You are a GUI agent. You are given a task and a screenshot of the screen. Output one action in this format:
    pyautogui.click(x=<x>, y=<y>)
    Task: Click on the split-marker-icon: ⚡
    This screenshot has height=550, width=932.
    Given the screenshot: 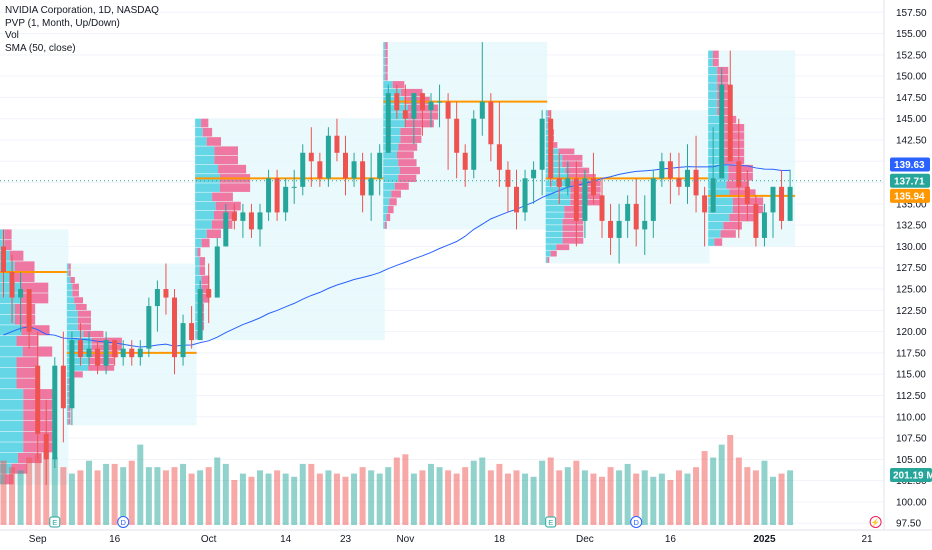 What is the action you would take?
    pyautogui.click(x=875, y=522)
    